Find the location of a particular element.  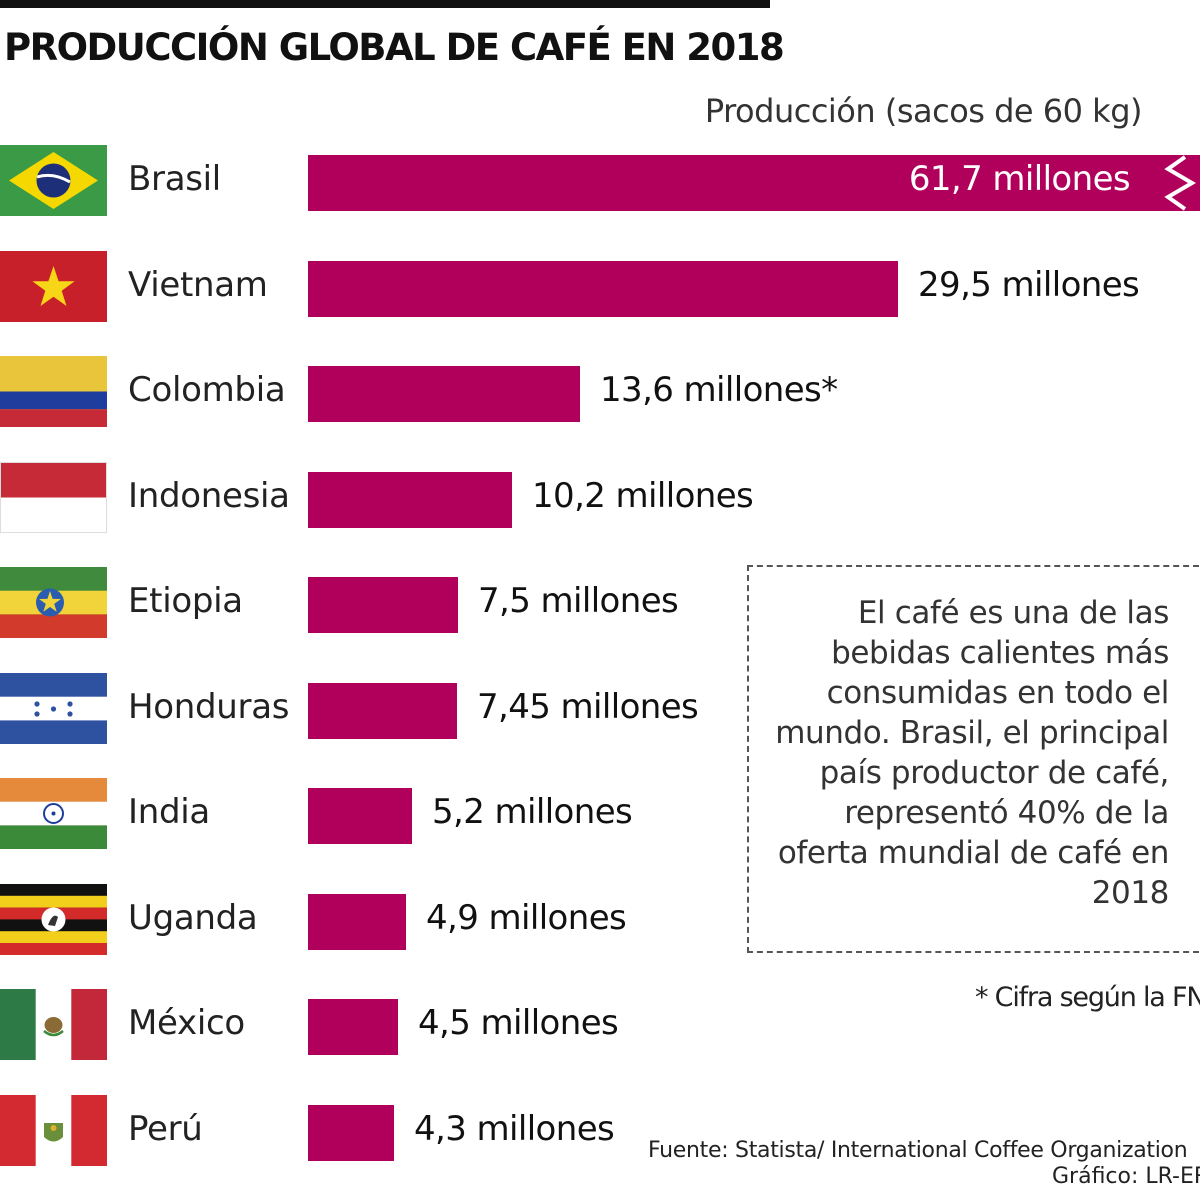

value-label: 7,45 millones is located at coordinates (588, 707).